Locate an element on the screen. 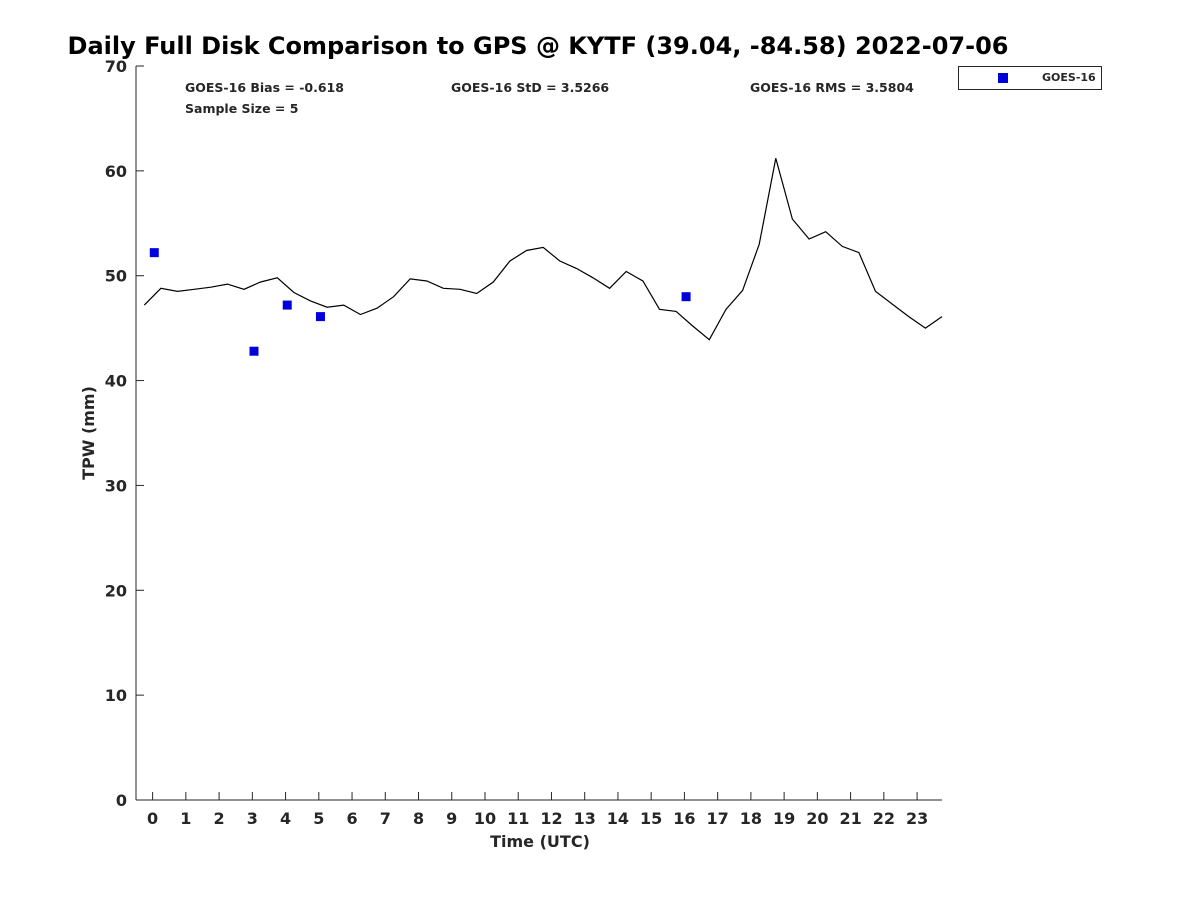 The height and width of the screenshot is (900, 1200). y-tick-label: 50 is located at coordinates (116, 276).